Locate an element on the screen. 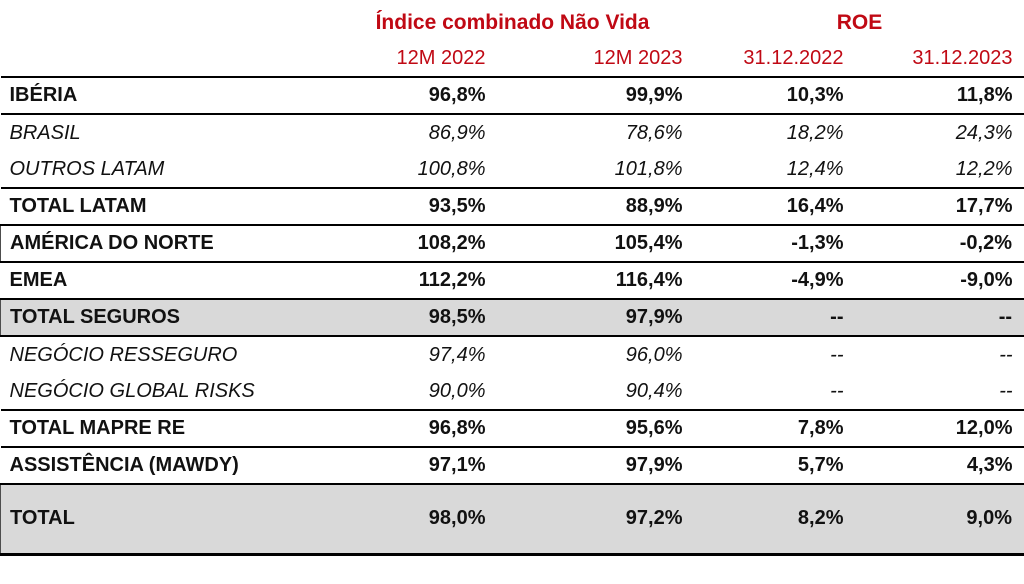 Image resolution: width=1024 pixels, height=584 pixels. table-row: TOTAL LATAM 93,5% 88,9% 16,4% 17,7% is located at coordinates (512, 206).